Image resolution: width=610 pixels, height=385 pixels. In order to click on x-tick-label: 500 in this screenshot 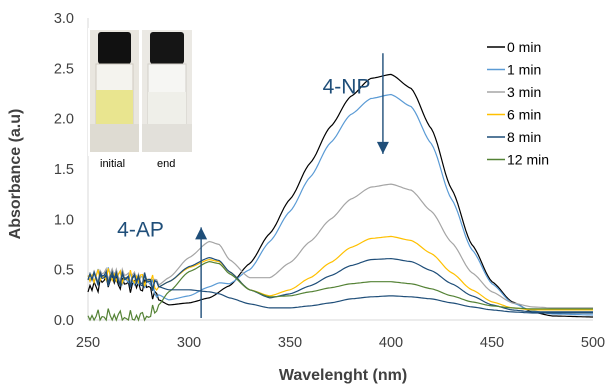, I will do `click(593, 343)`.